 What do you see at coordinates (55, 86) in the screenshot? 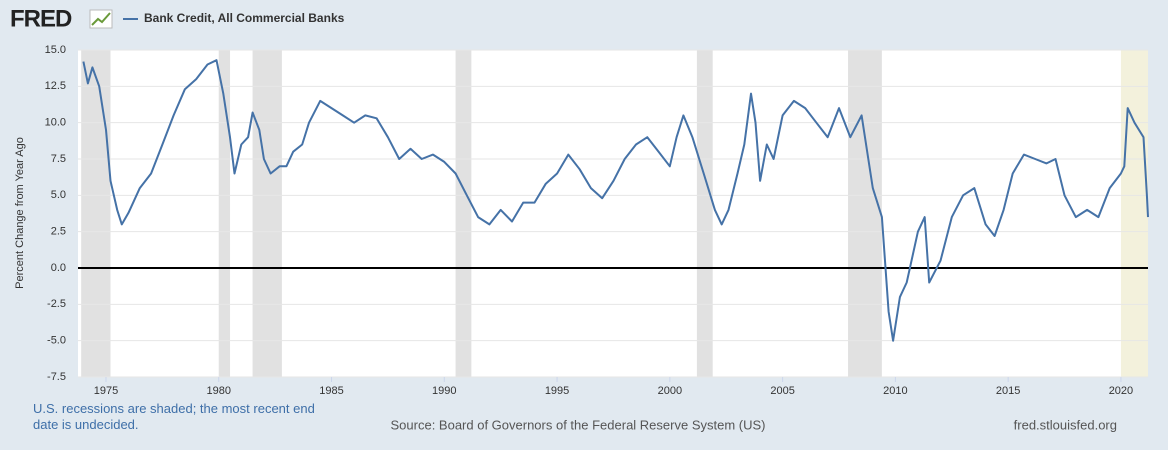
I see `y-tick-label: 12.5` at bounding box center [55, 86].